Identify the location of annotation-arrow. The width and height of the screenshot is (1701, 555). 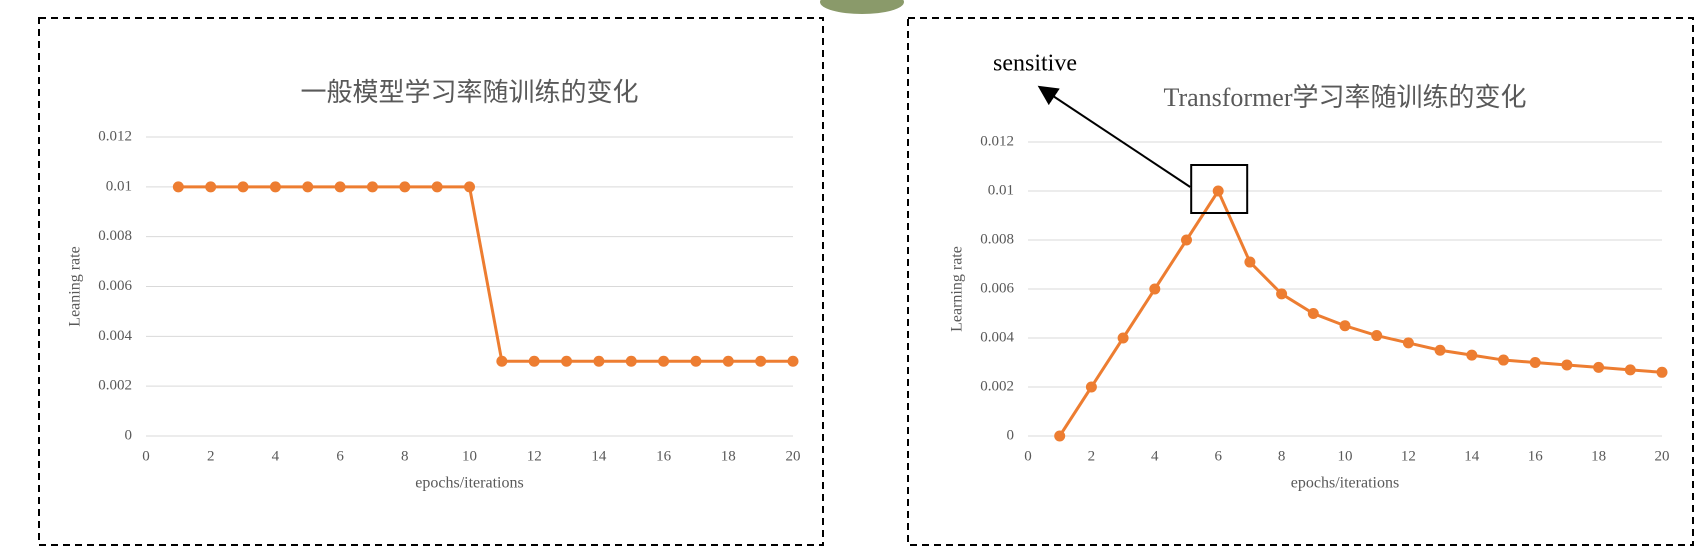
(1114, 136).